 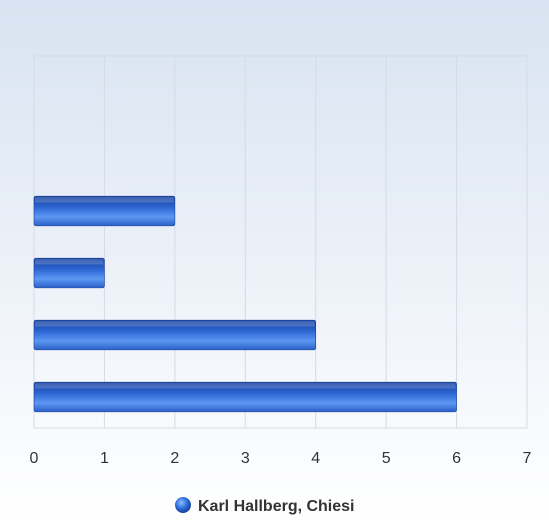 What do you see at coordinates (281, 458) in the screenshot?
I see `x-axis-ticks: 0 1 2 3 4 5 6 7` at bounding box center [281, 458].